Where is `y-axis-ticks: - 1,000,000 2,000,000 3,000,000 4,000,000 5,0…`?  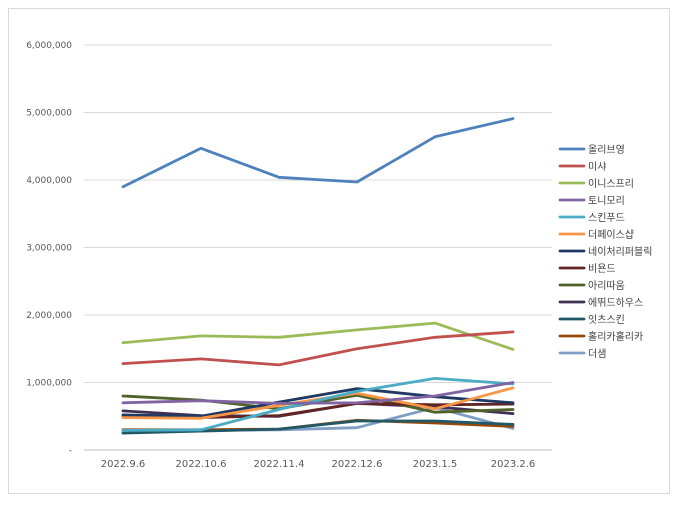 y-axis-ticks: - 1,000,000 2,000,000 3,000,000 4,000,000 5,0… is located at coordinates (49, 248).